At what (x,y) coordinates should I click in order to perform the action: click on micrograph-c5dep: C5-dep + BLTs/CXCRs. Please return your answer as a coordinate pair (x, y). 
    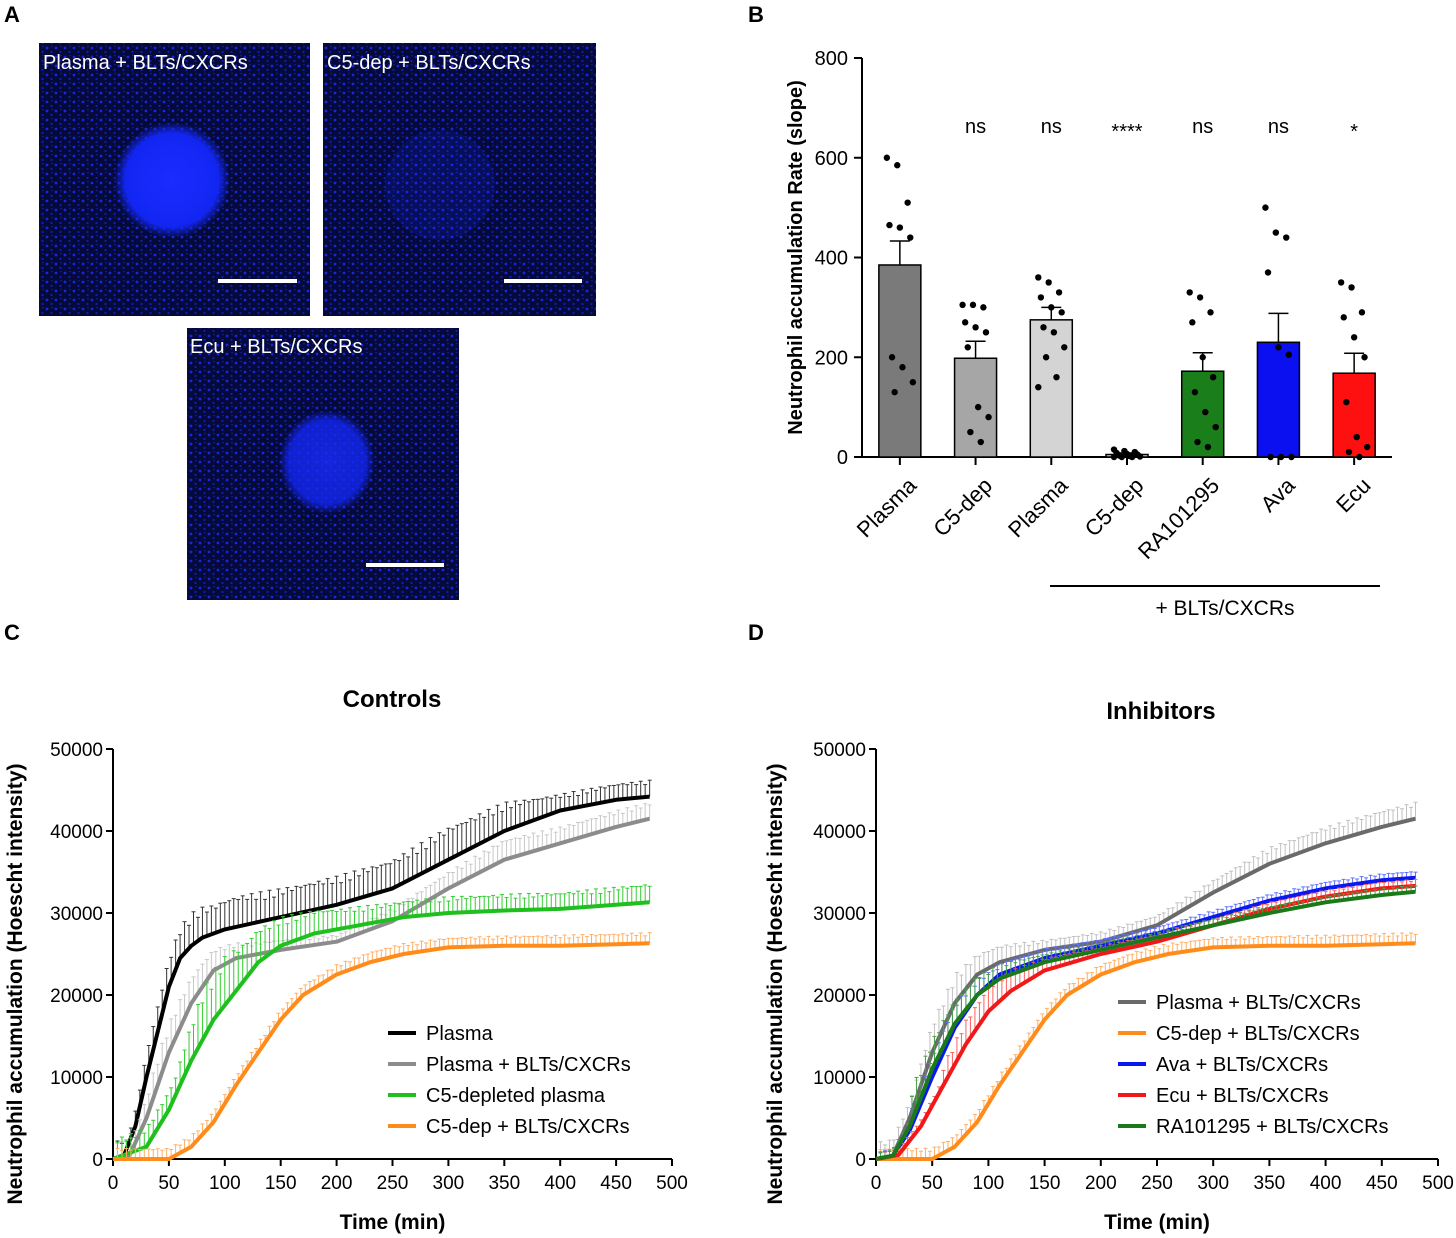
    Looking at the image, I should click on (459, 179).